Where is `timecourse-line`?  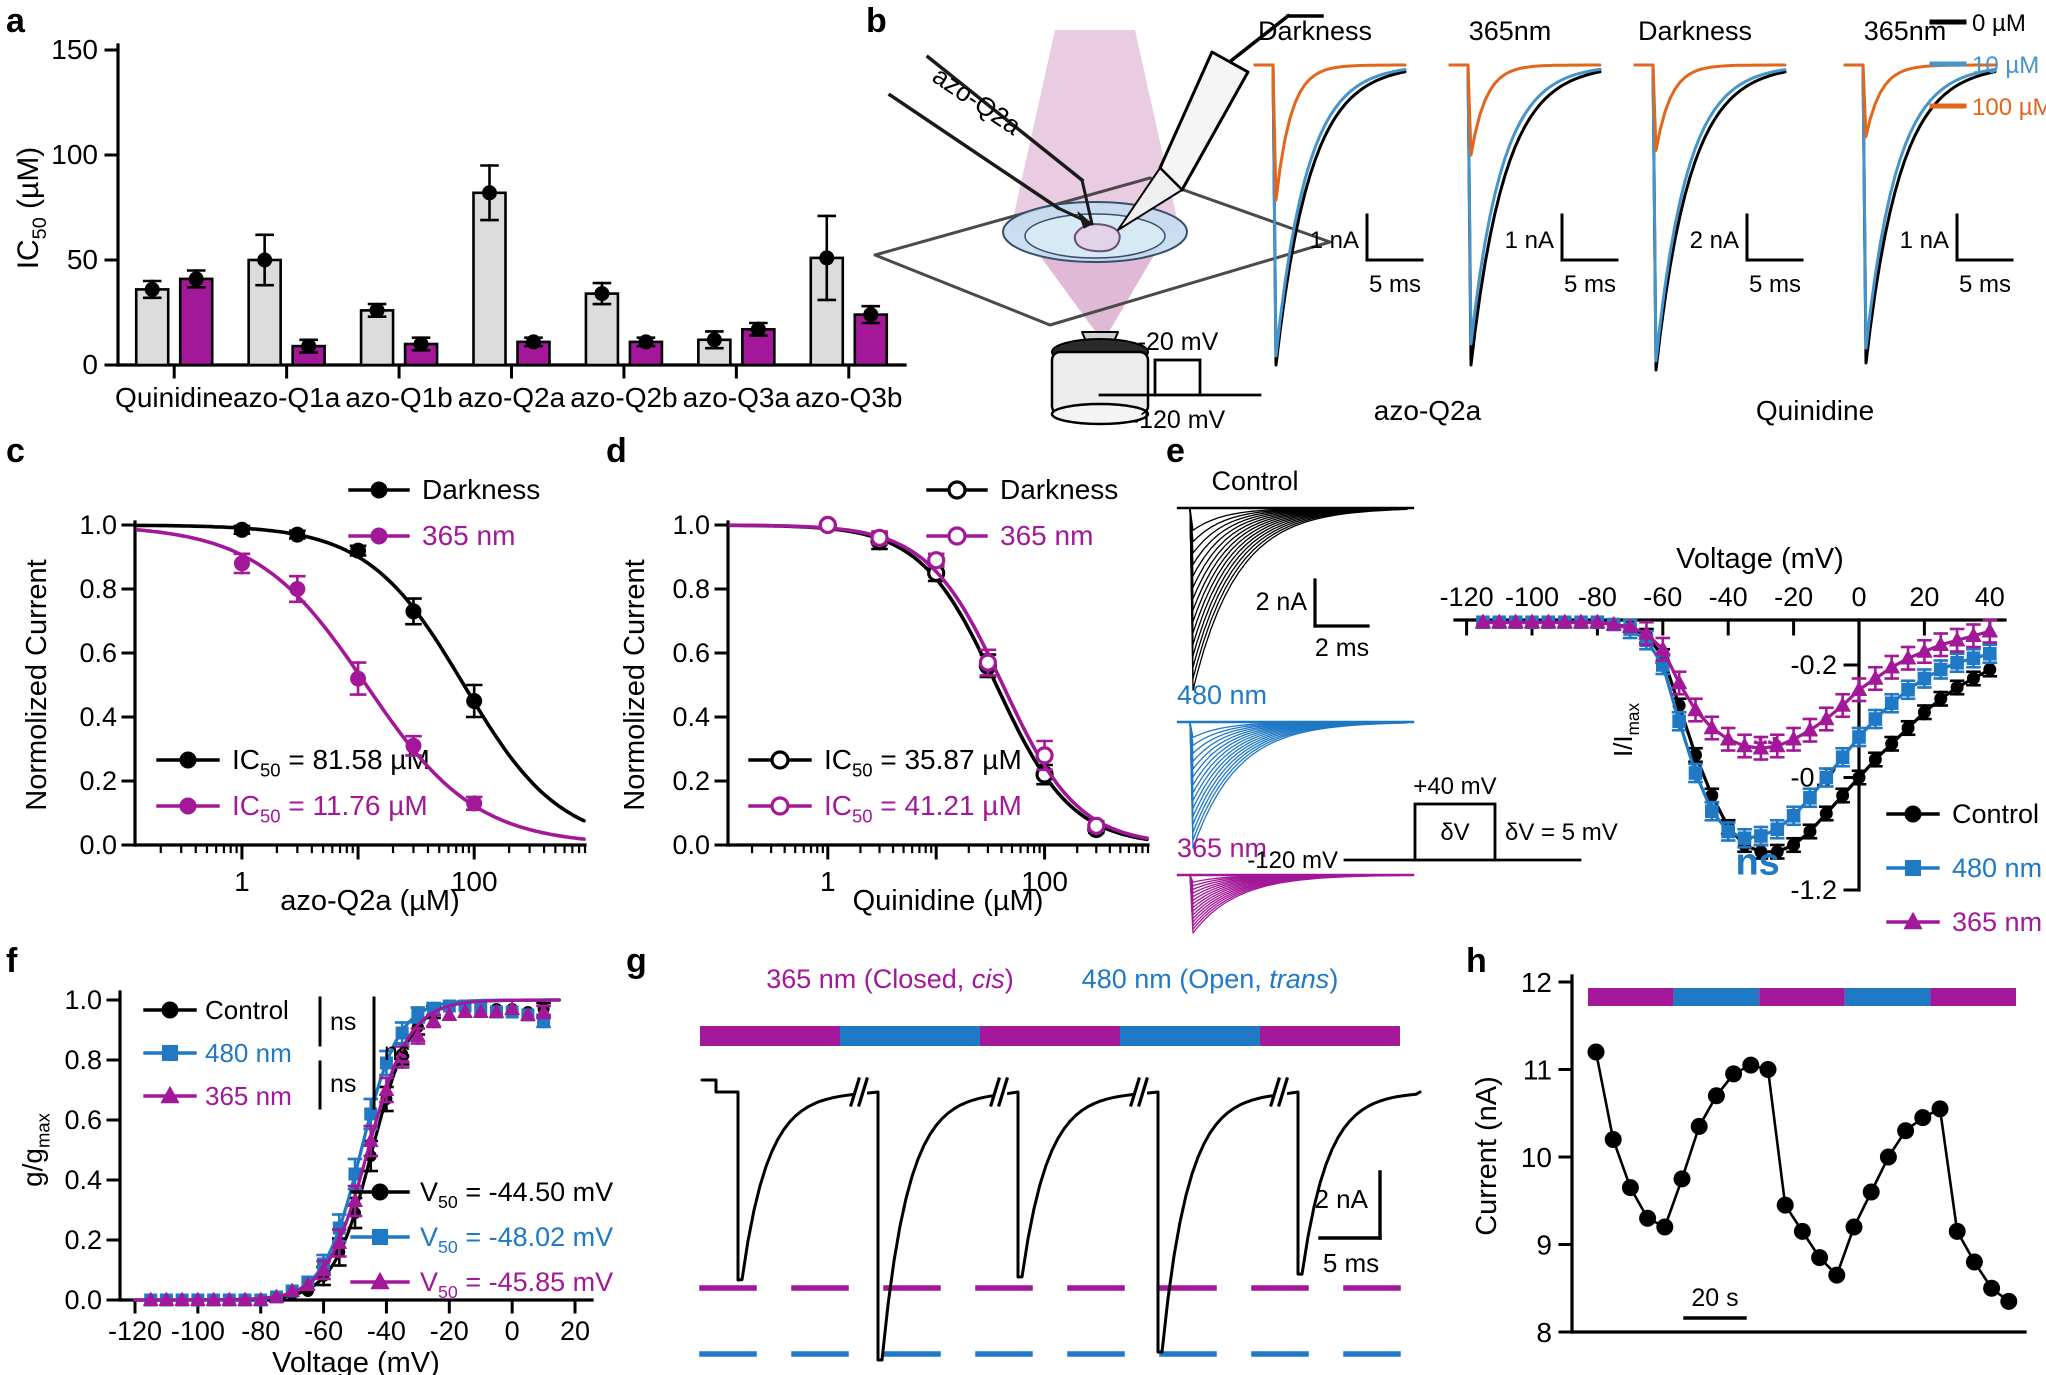 timecourse-line is located at coordinates (1802, 1176).